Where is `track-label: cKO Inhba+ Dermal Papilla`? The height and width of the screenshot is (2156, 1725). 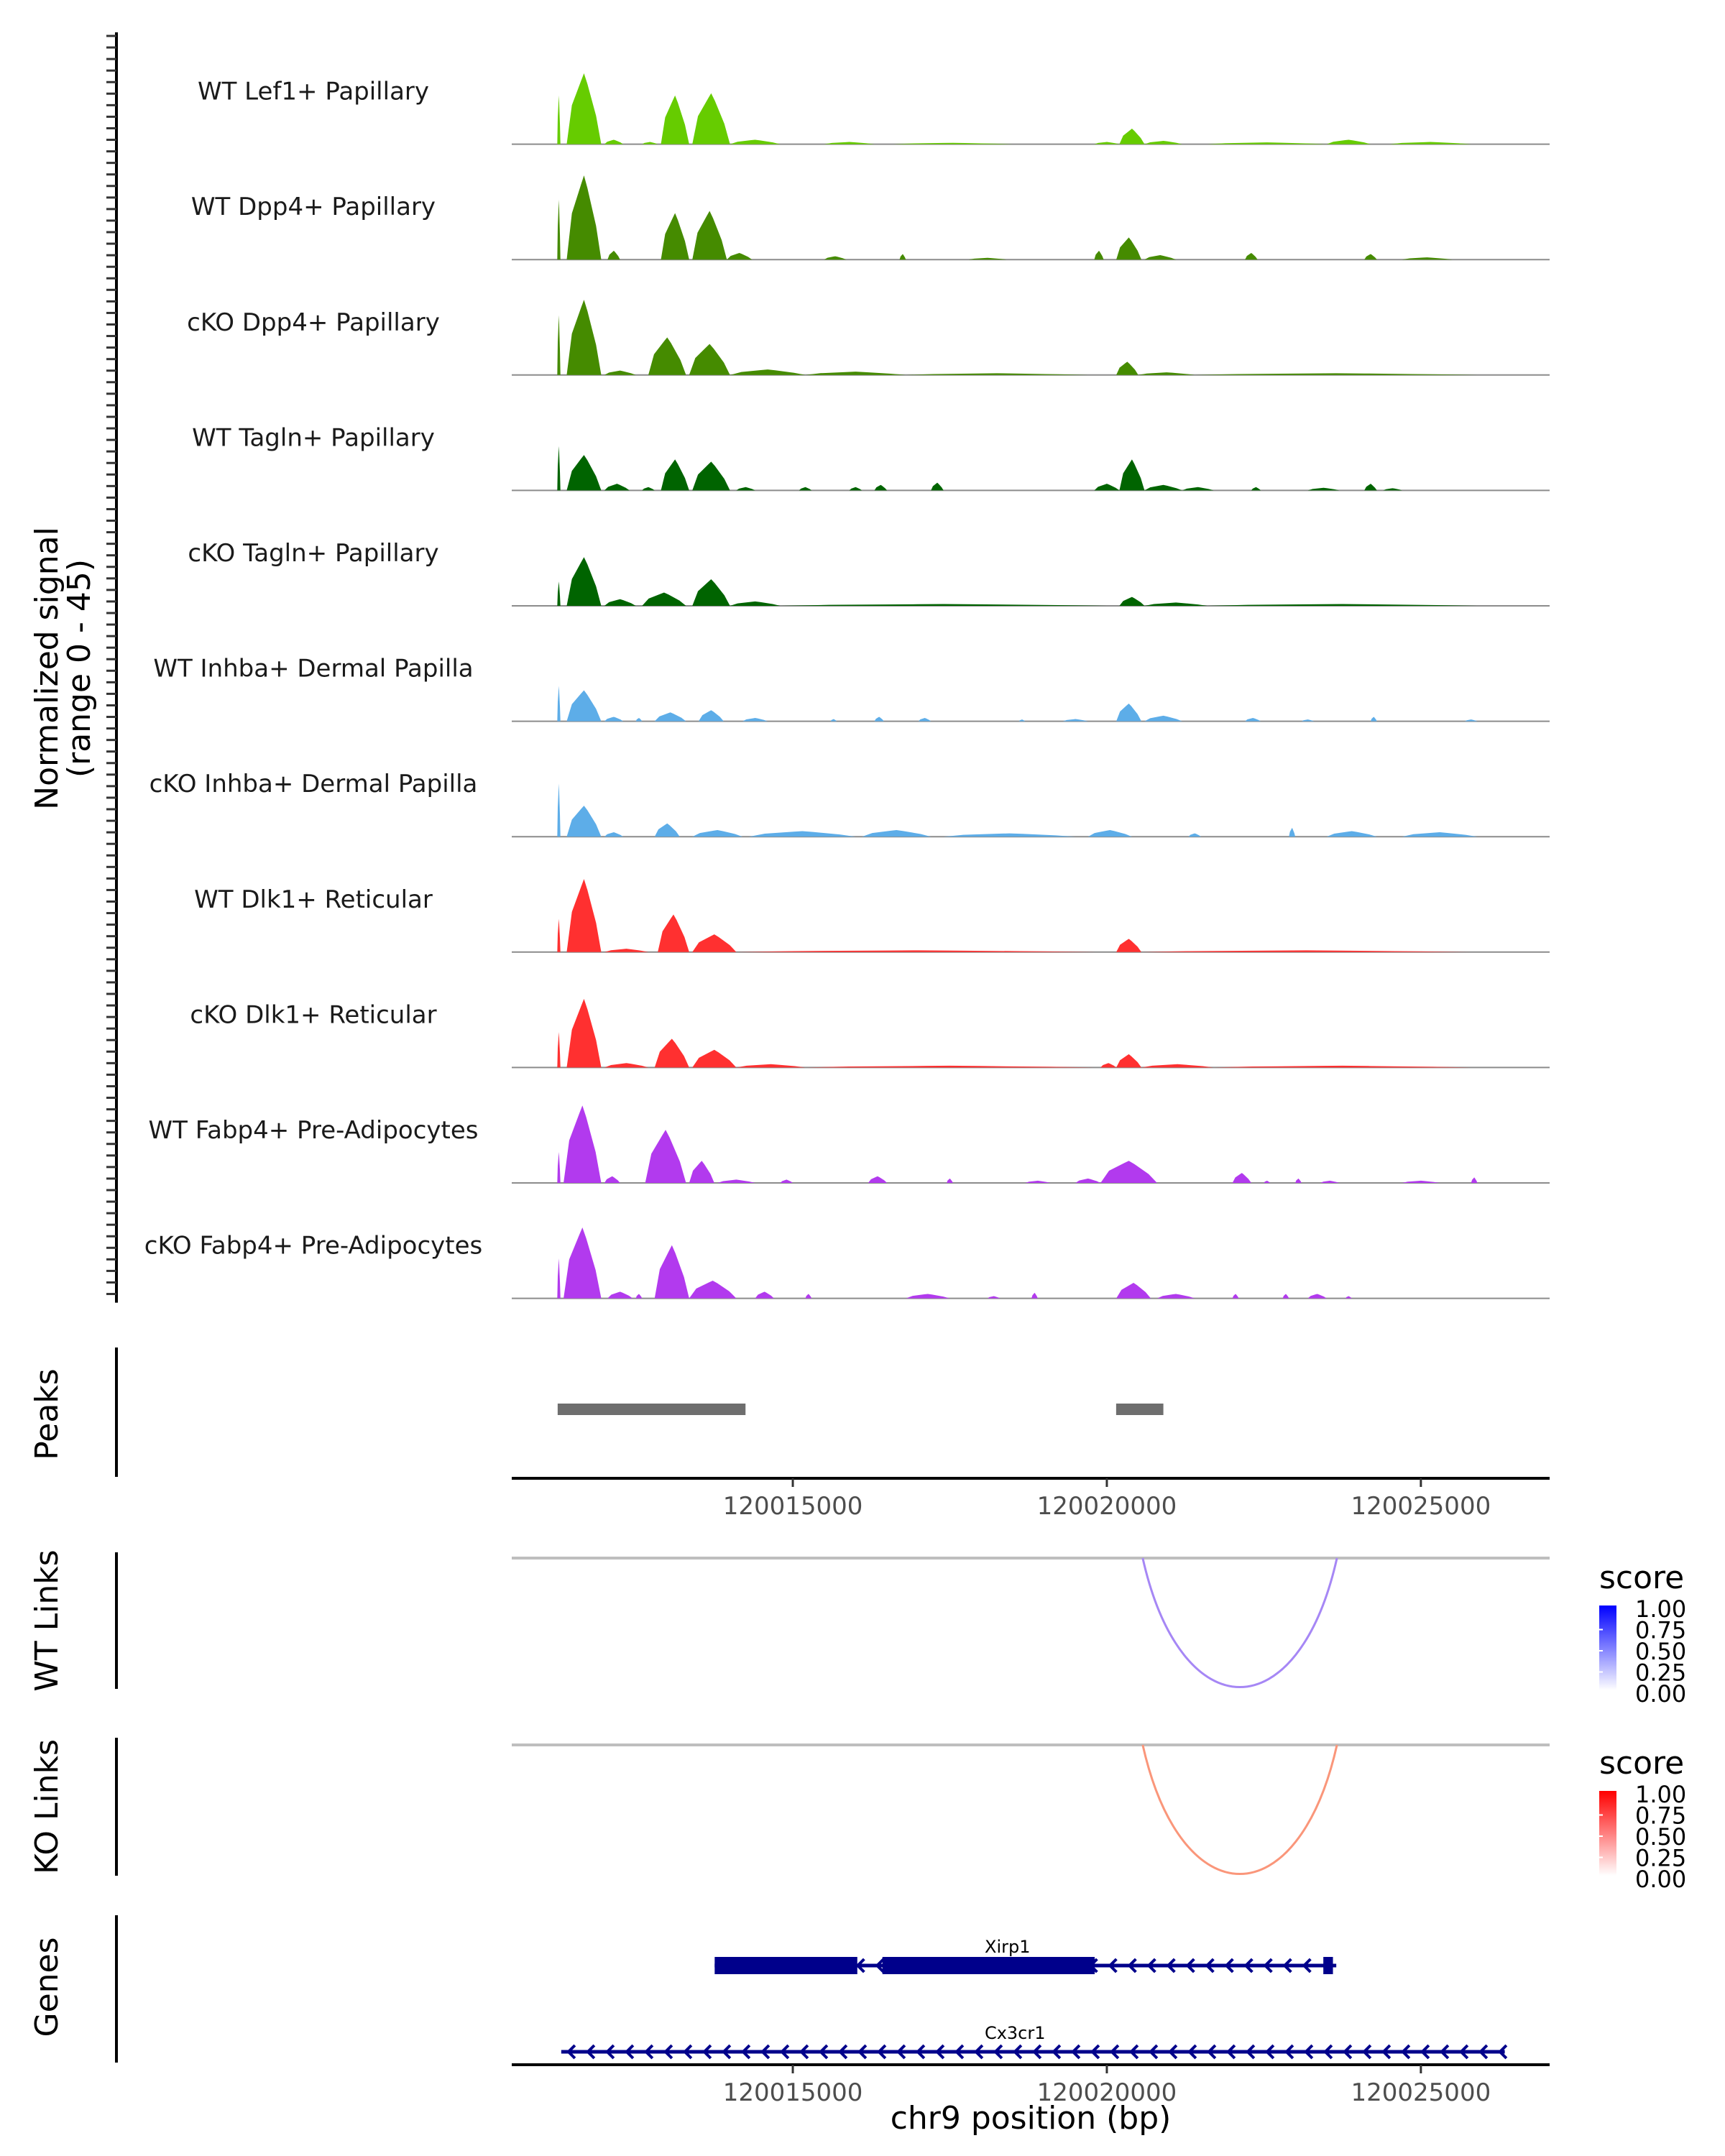 track-label: cKO Inhba+ Dermal Papilla is located at coordinates (314, 784).